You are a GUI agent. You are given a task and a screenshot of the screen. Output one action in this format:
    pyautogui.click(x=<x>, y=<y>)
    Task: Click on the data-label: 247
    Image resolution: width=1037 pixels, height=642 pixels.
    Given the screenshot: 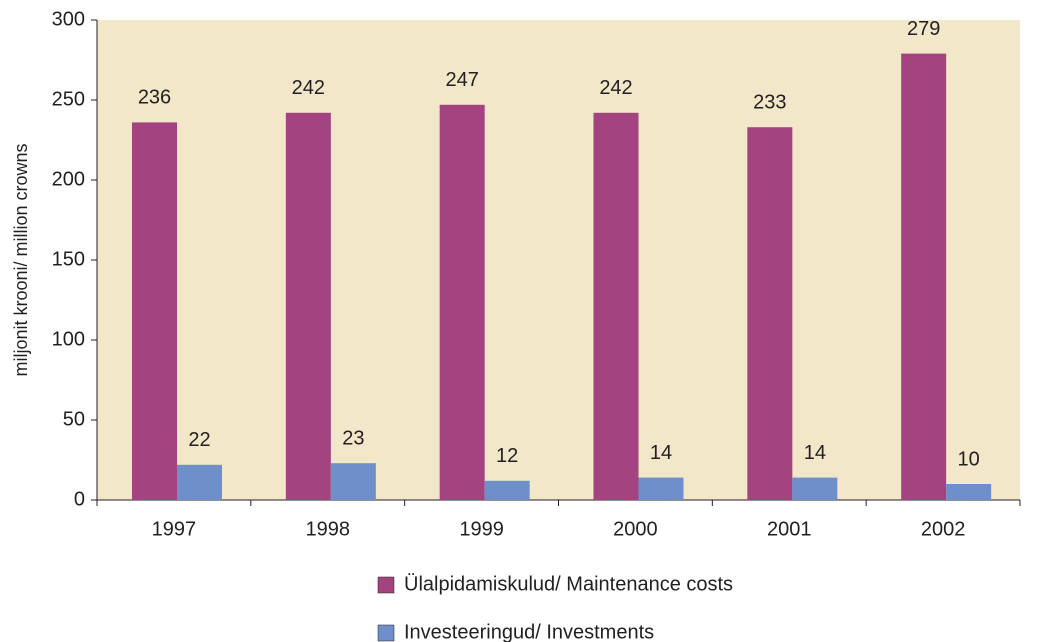 What is the action you would take?
    pyautogui.click(x=461, y=80)
    